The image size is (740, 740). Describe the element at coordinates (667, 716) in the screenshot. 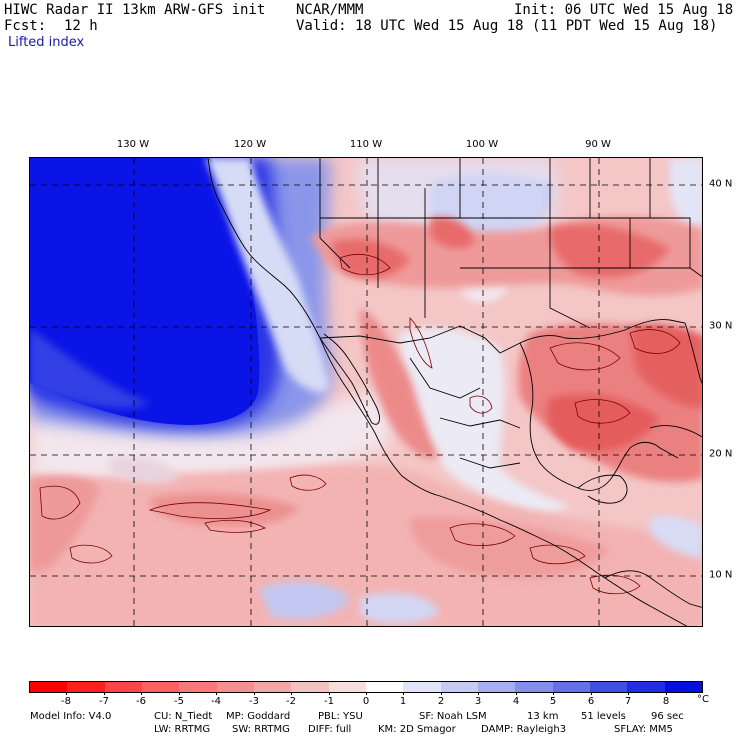

I see `model-info-timestep: 96 sec` at that location.